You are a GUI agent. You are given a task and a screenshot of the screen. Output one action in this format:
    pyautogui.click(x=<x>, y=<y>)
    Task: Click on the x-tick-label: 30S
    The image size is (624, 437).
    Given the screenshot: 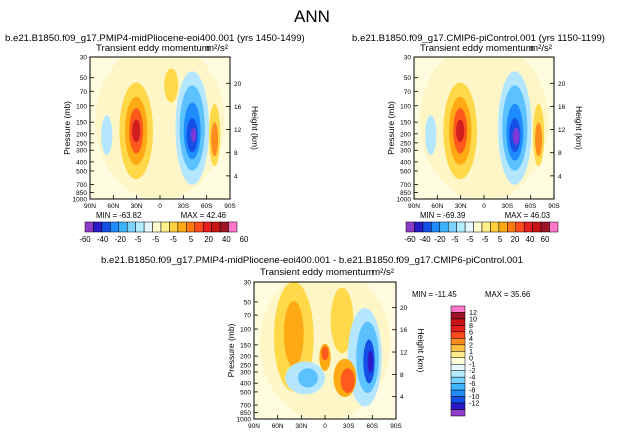 What is the action you would take?
    pyautogui.click(x=184, y=206)
    